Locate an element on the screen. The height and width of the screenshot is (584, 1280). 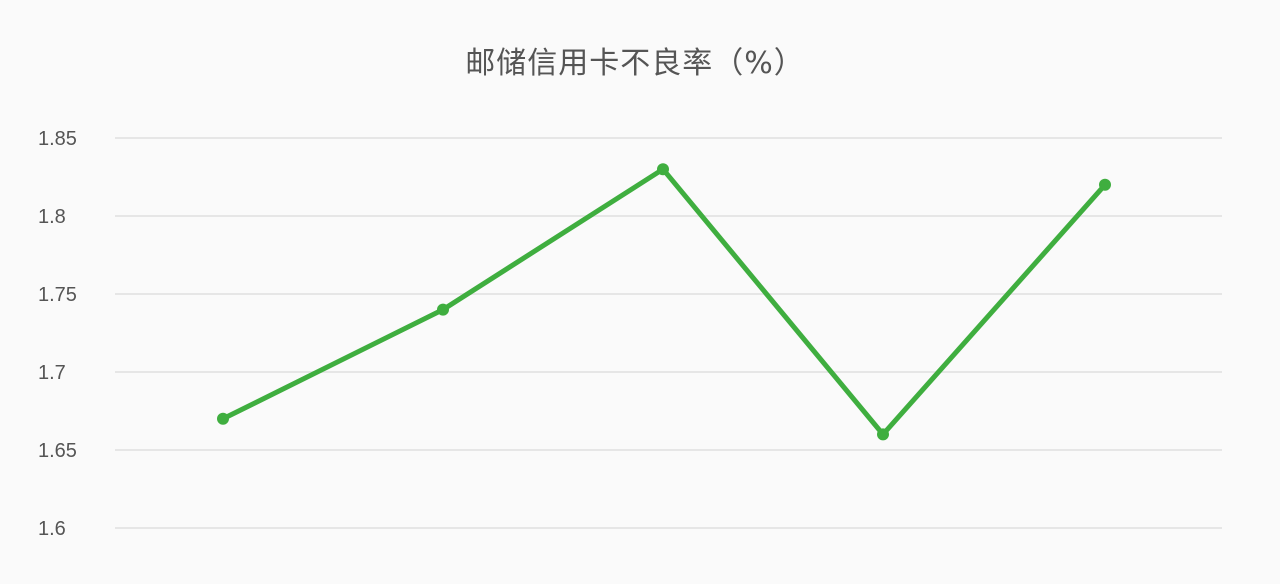
y-tick-label: 1.6 is located at coordinates (52, 529).